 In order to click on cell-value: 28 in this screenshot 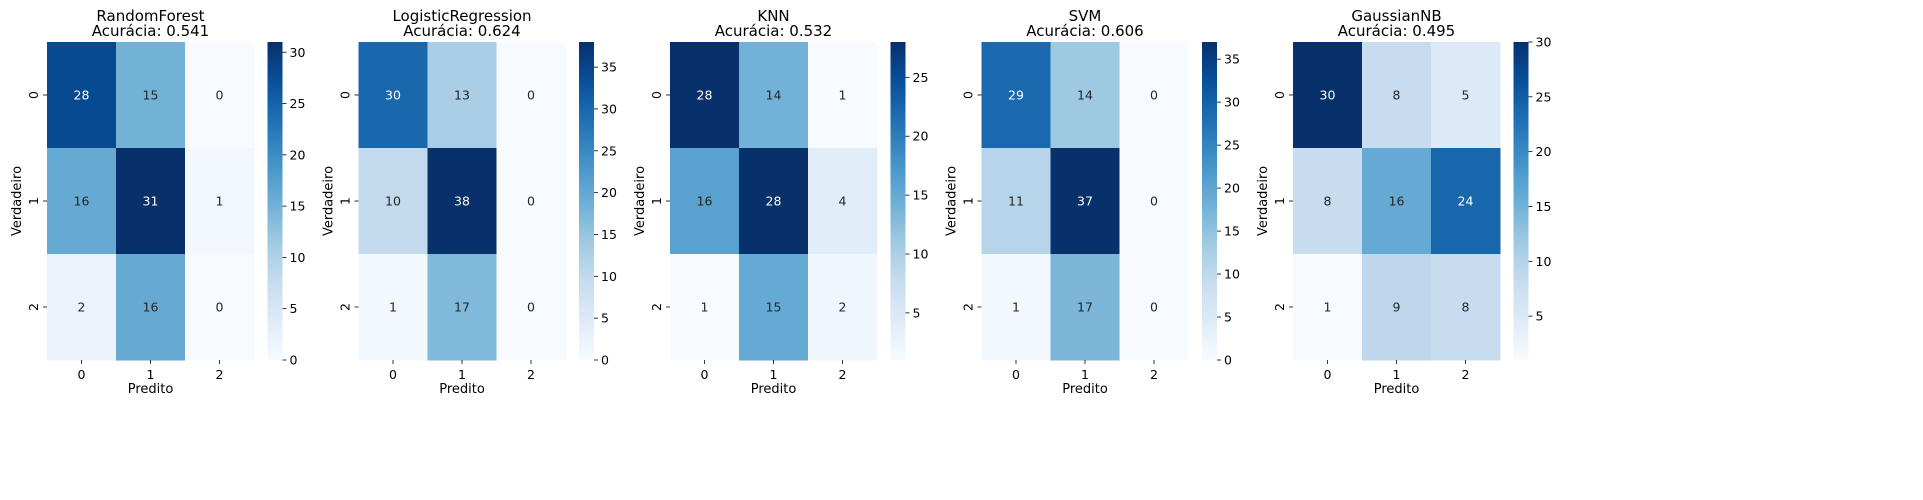, I will do `click(82, 95)`.